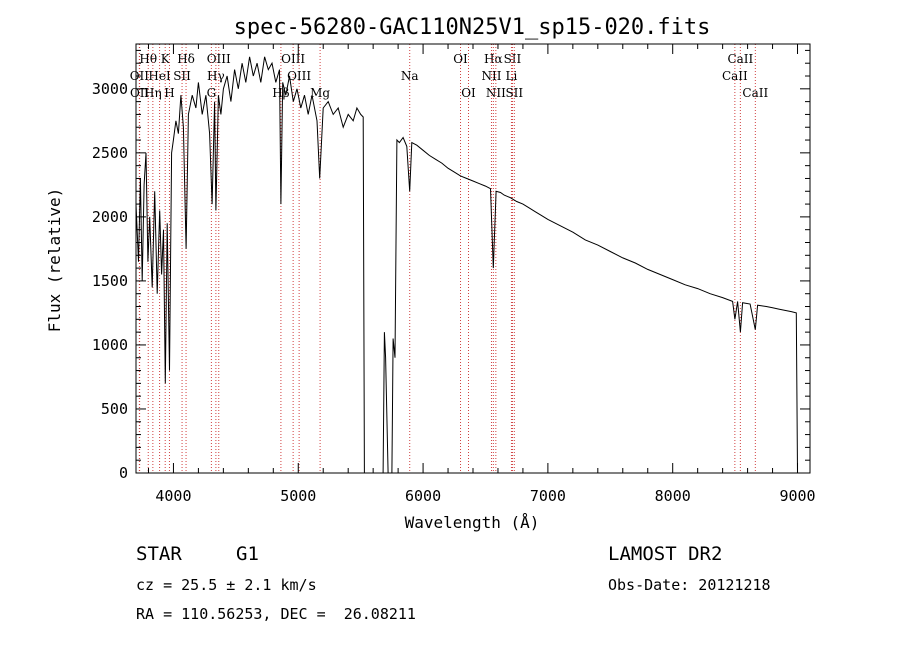 The height and width of the screenshot is (650, 900). I want to click on y-tick-label: 2000, so click(110, 217).